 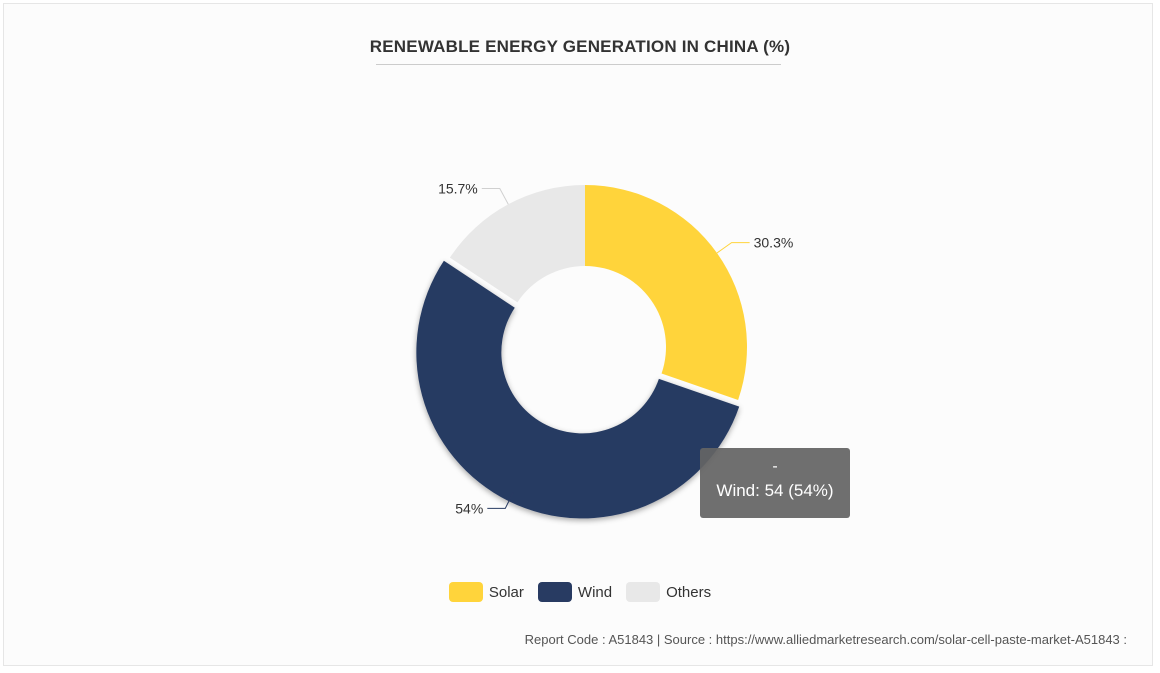 I want to click on legend-item-solar: Solar, so click(x=486, y=592).